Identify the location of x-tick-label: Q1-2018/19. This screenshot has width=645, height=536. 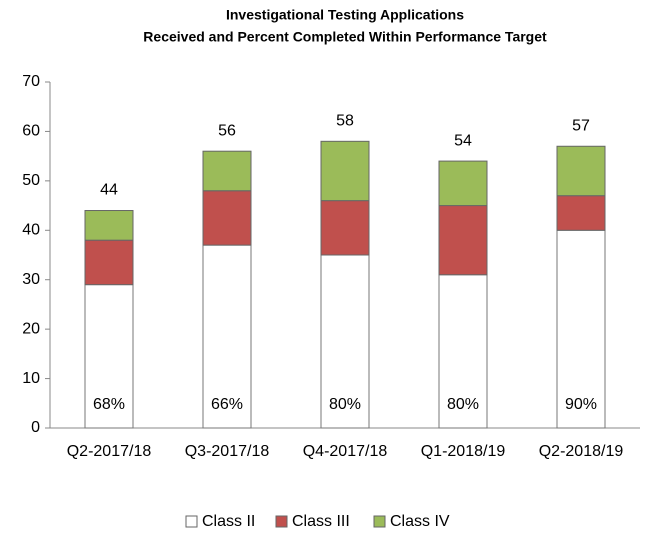
(463, 451).